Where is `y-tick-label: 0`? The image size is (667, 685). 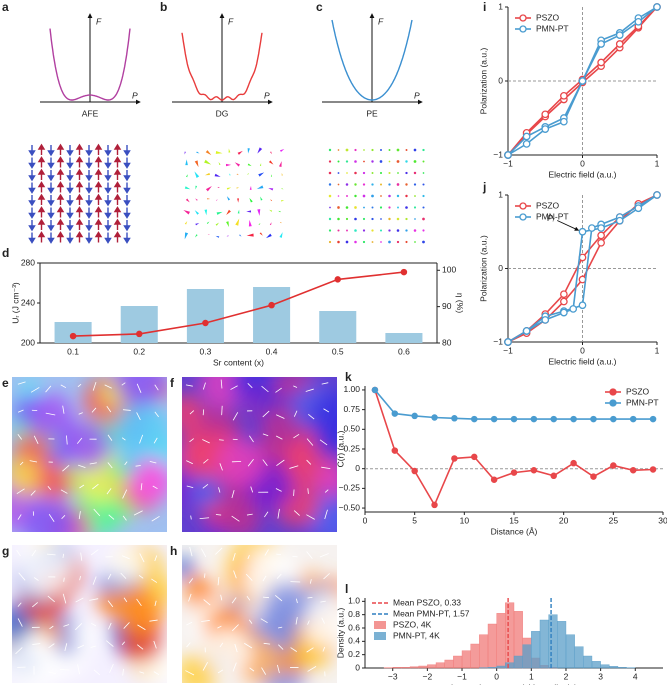
y-tick-label: 0 is located at coordinates (357, 468).